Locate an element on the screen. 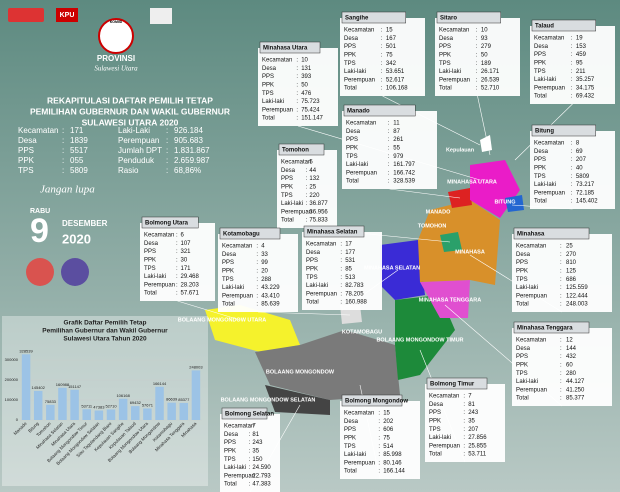  field-value: 41.250 is located at coordinates (575, 390).